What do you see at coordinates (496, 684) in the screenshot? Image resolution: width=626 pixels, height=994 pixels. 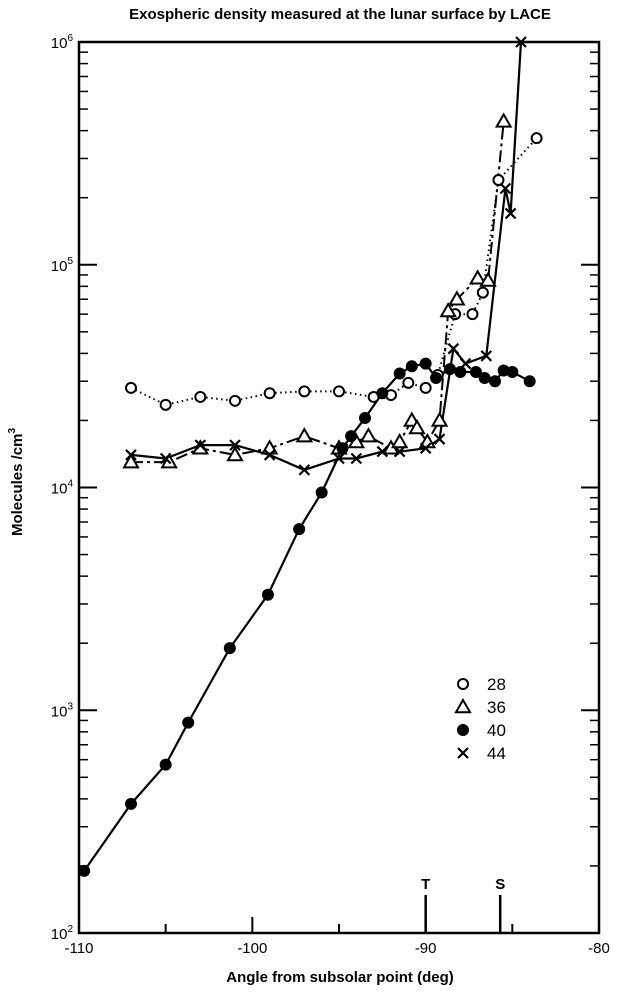 I see `legend-label-28: 28` at bounding box center [496, 684].